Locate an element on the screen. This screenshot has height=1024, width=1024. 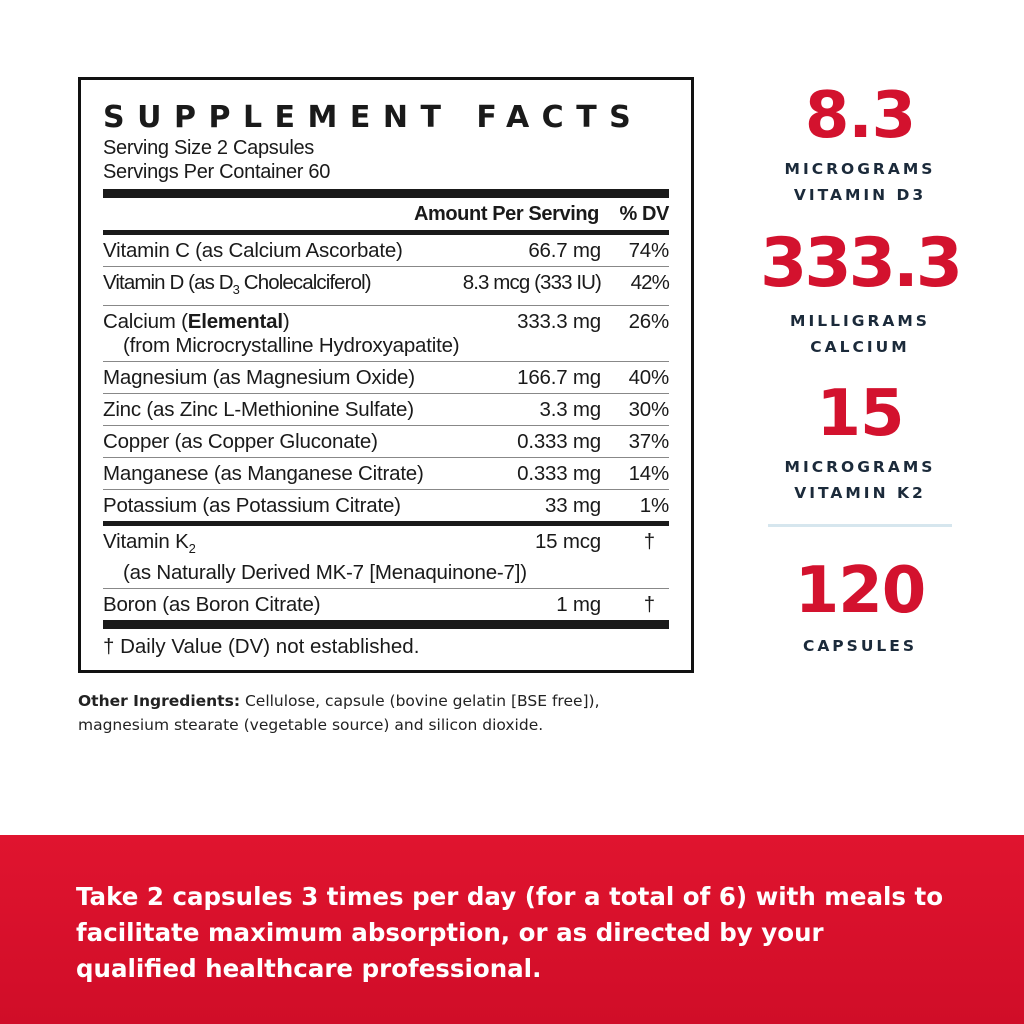
panel-title: SUPPLEMENT FACTS is located at coordinates (373, 117).